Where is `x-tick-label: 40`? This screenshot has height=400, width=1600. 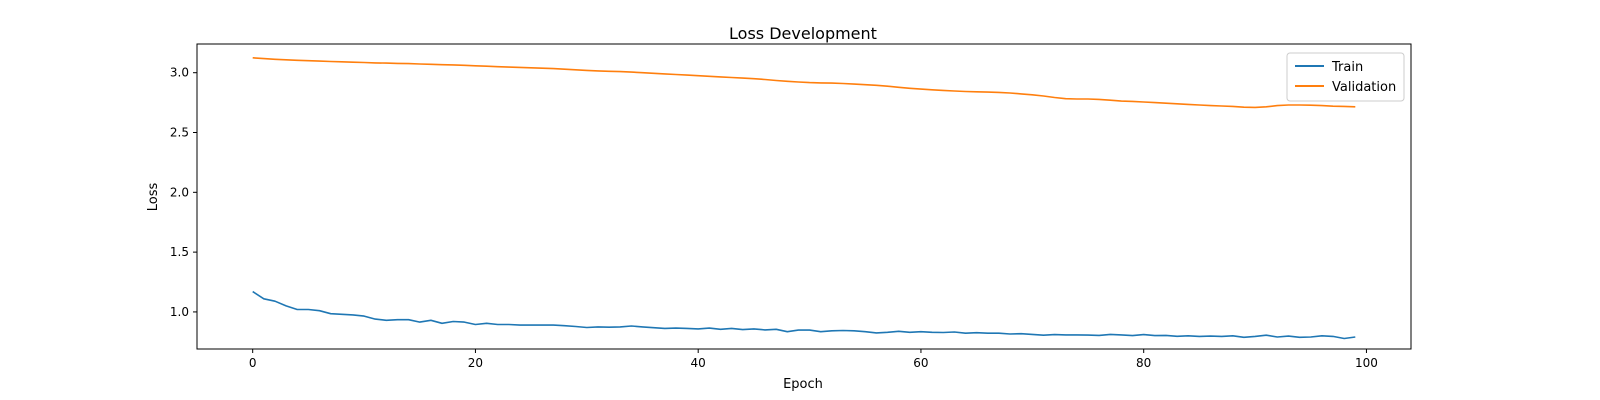 x-tick-label: 40 is located at coordinates (698, 363).